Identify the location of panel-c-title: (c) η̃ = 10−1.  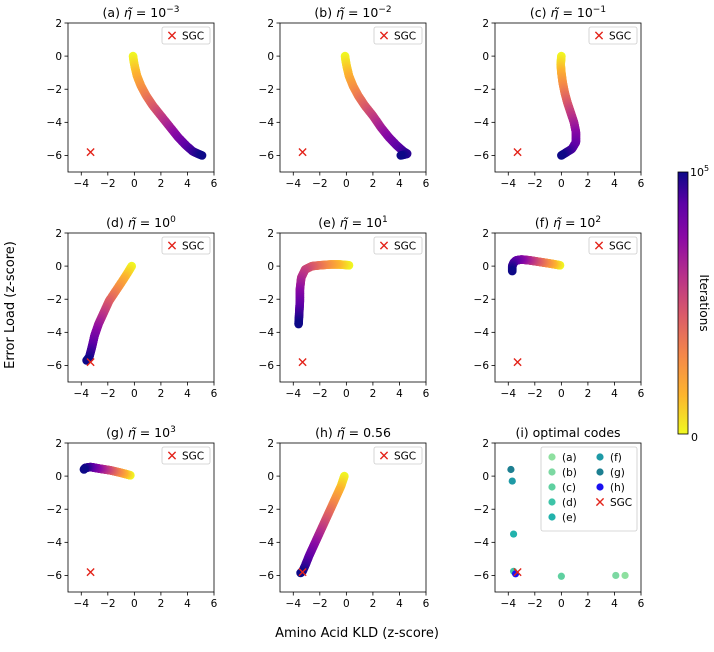
(568, 12).